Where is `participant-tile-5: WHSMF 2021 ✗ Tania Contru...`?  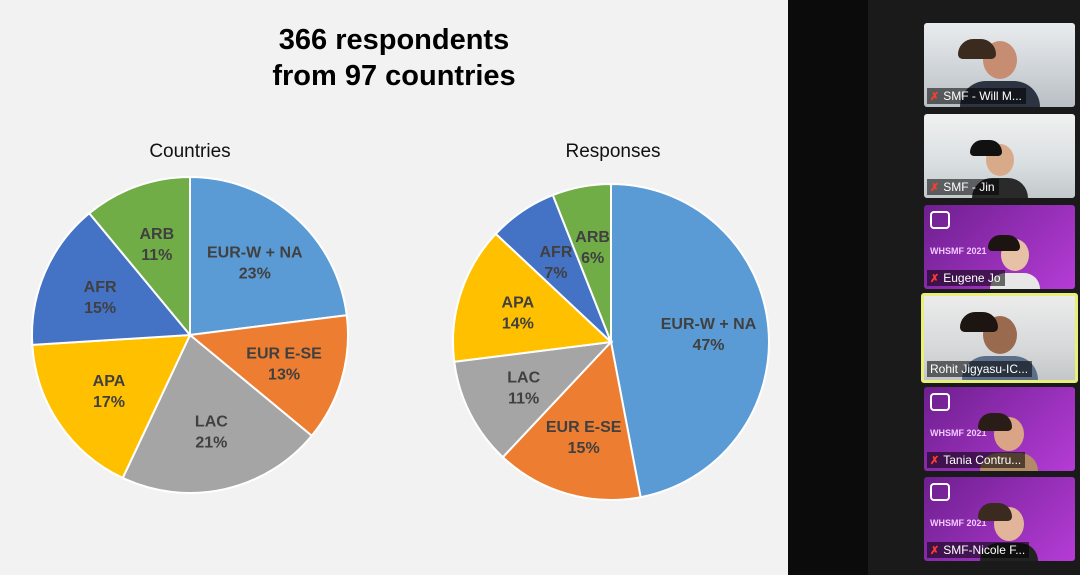
participant-tile-5: WHSMF 2021 ✗ Tania Contru... is located at coordinates (999, 429).